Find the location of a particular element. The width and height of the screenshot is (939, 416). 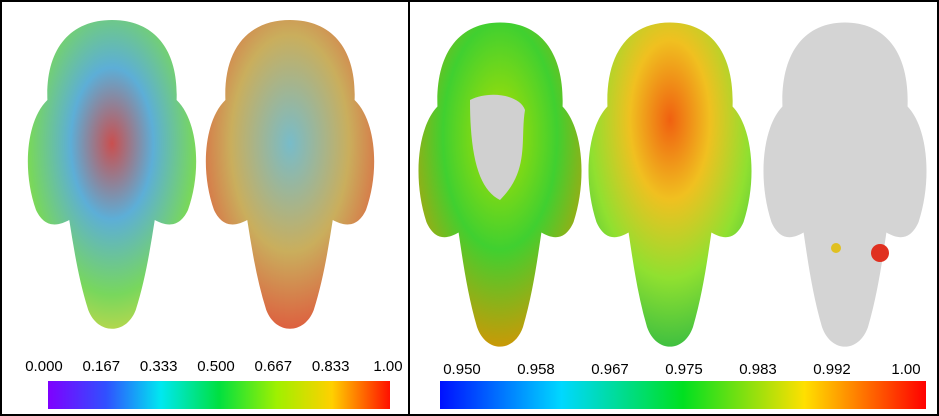

colorbar-tick-label: 0.992 is located at coordinates (832, 369).